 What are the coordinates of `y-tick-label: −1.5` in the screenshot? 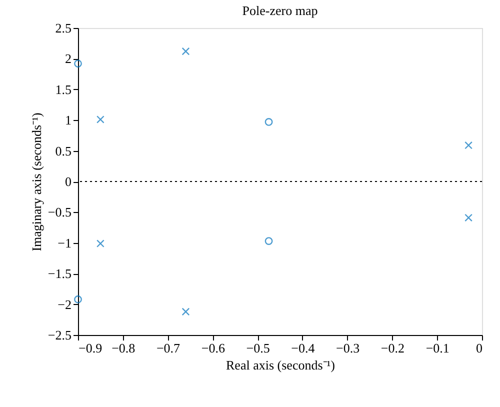 It's located at (60, 274).